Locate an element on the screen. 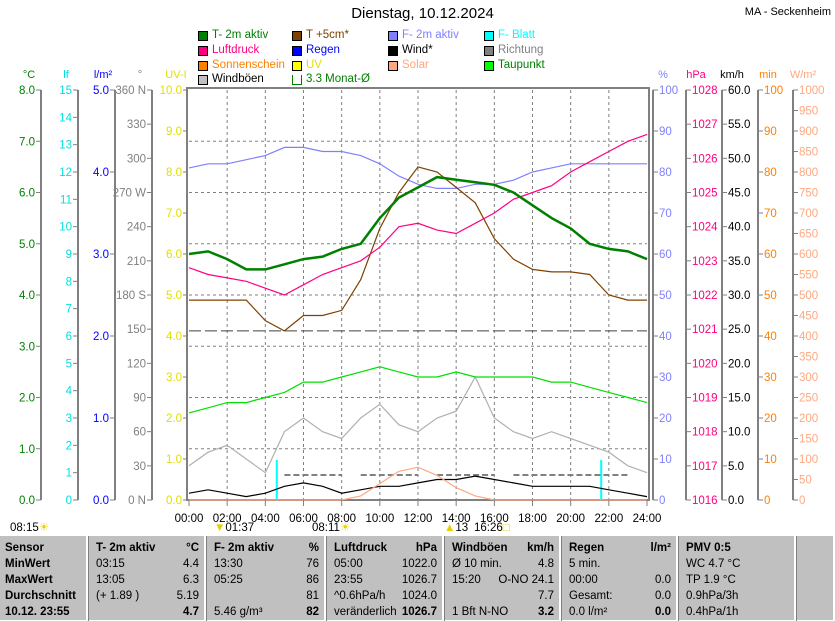  cell-label: 03:15 is located at coordinates (110, 564).